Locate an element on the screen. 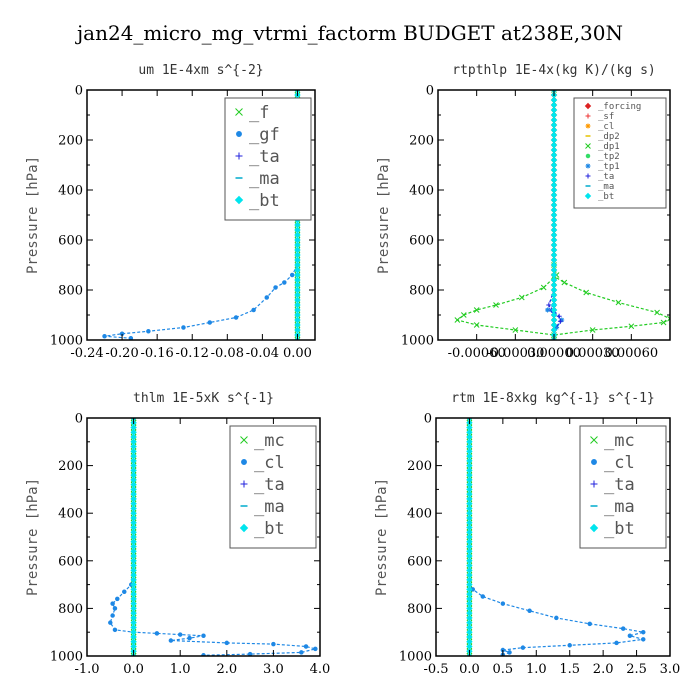 The height and width of the screenshot is (700, 700). y-tick-label: 400 is located at coordinates (419, 514).